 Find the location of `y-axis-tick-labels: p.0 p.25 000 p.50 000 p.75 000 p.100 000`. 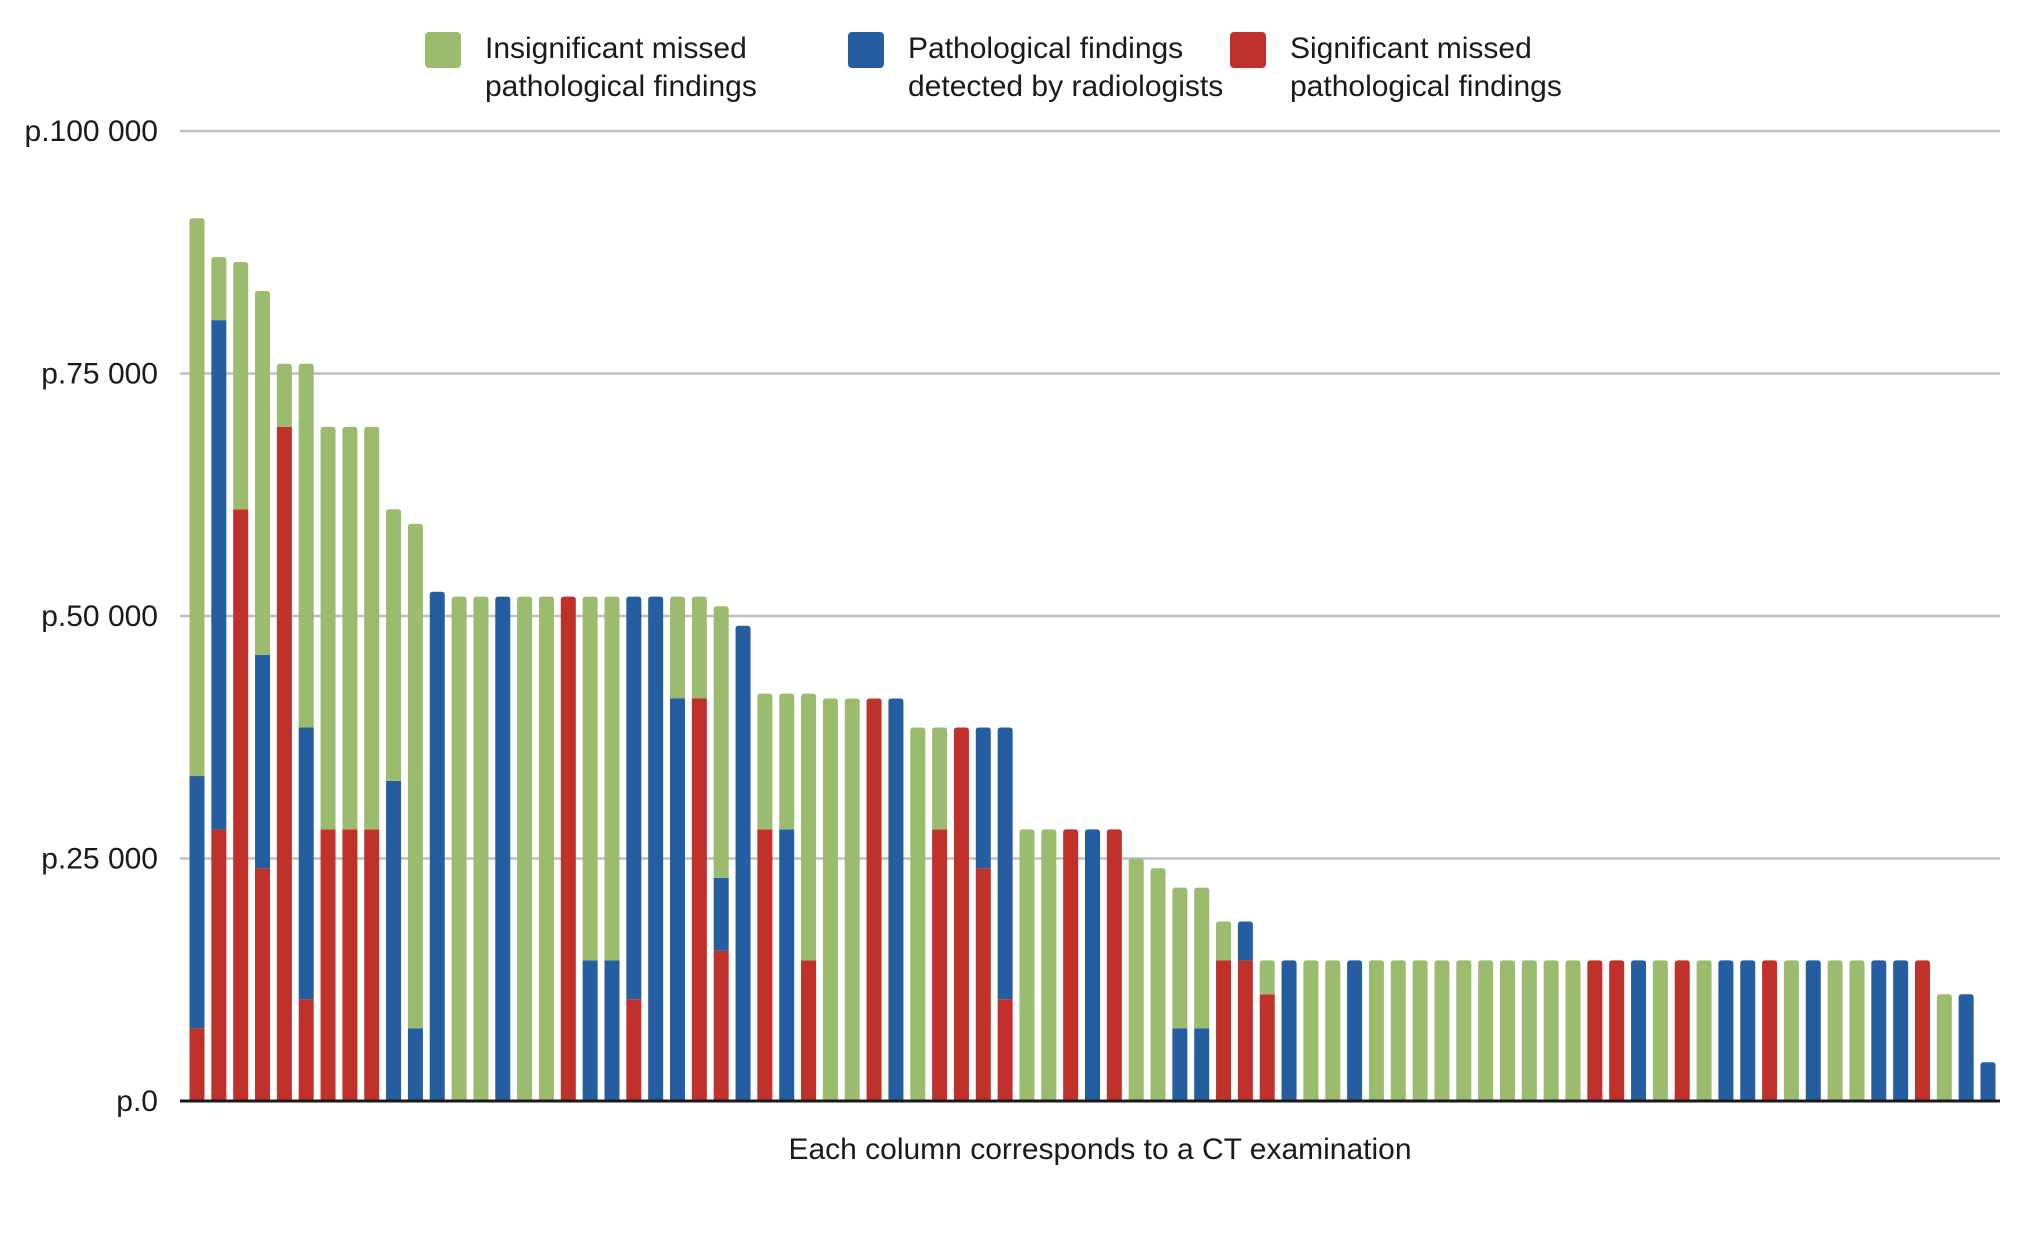

y-axis-tick-labels: p.0 p.25 000 p.50 000 p.75 000 p.100 000 is located at coordinates (91, 616).